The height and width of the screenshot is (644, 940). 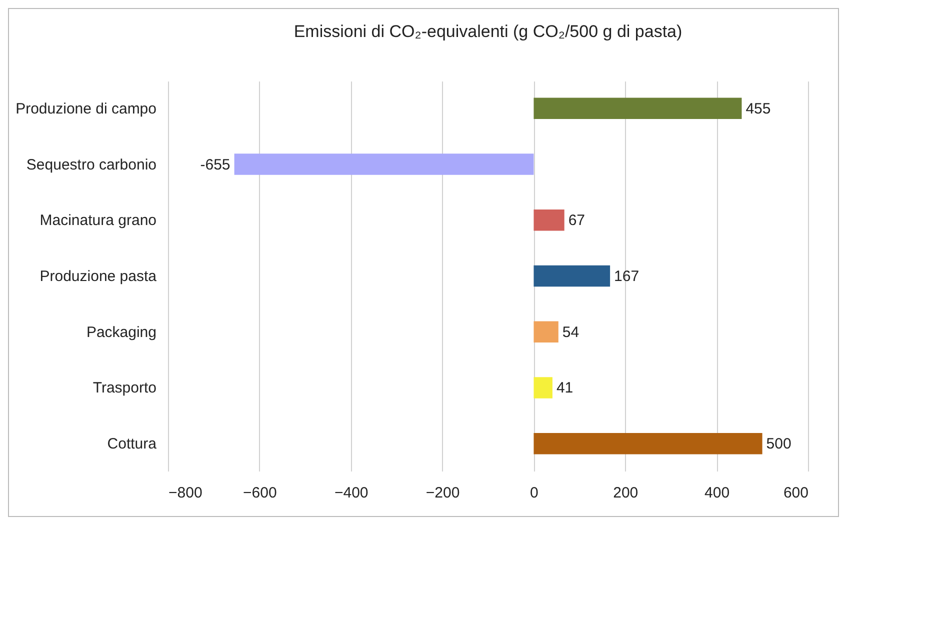 I want to click on x-tick-label: −600, so click(x=260, y=493).